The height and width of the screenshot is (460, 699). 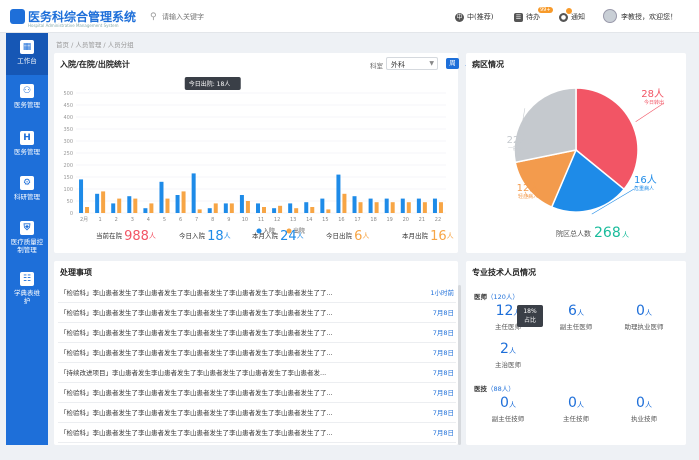 I want to click on x-tick-label: 2月, so click(x=84, y=220).